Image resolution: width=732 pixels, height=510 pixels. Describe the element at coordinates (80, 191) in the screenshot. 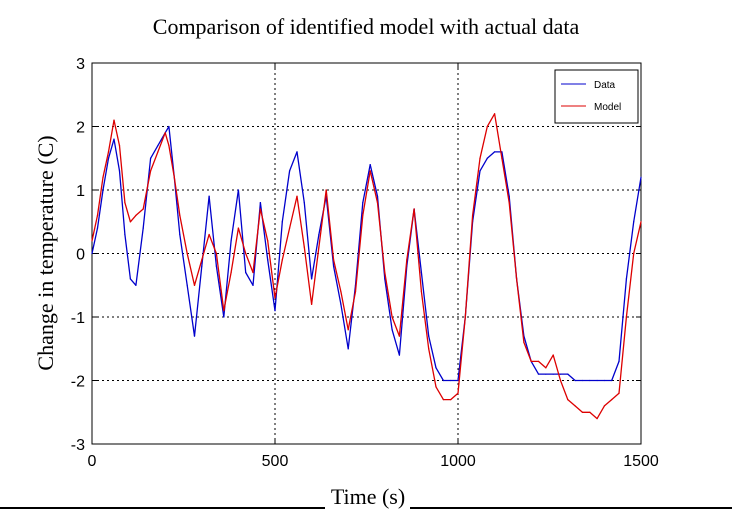

I see `y-tick-label: 1` at that location.